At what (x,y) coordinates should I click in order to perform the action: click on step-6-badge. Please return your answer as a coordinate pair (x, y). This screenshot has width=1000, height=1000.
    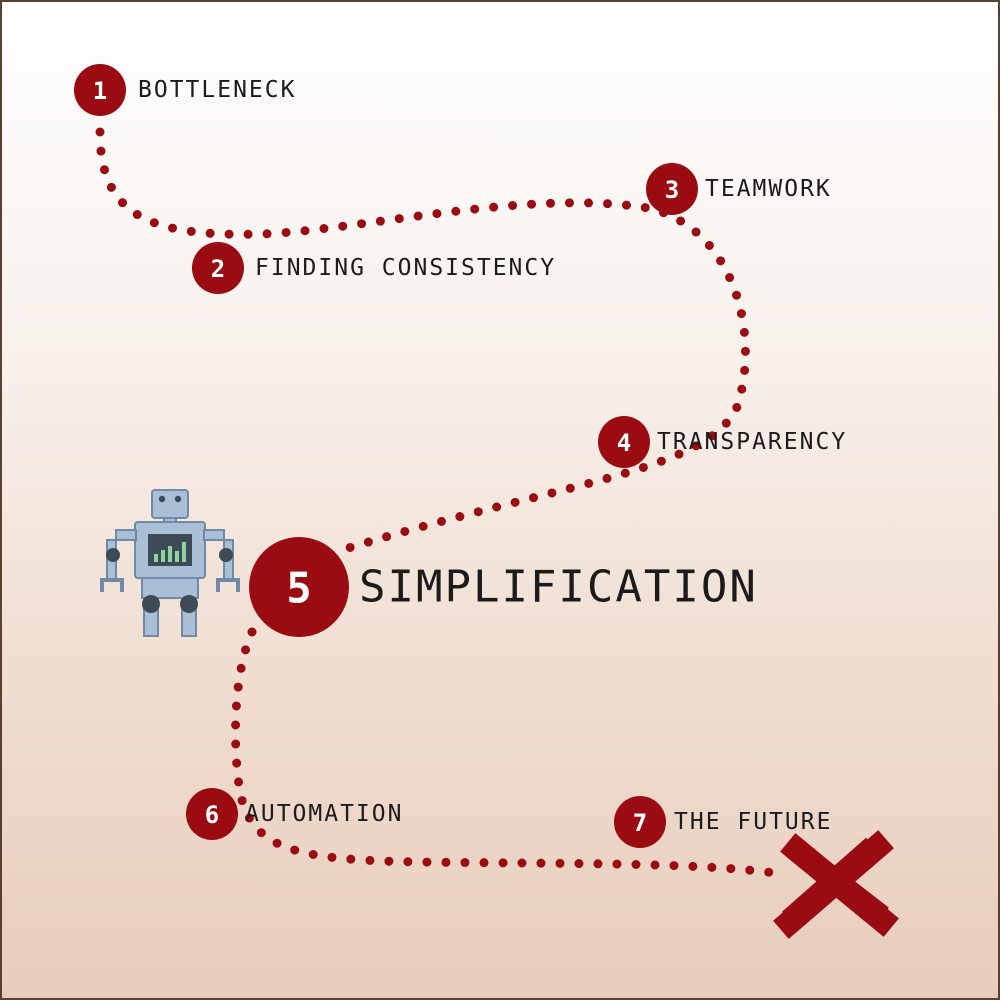
    Looking at the image, I should click on (212, 814).